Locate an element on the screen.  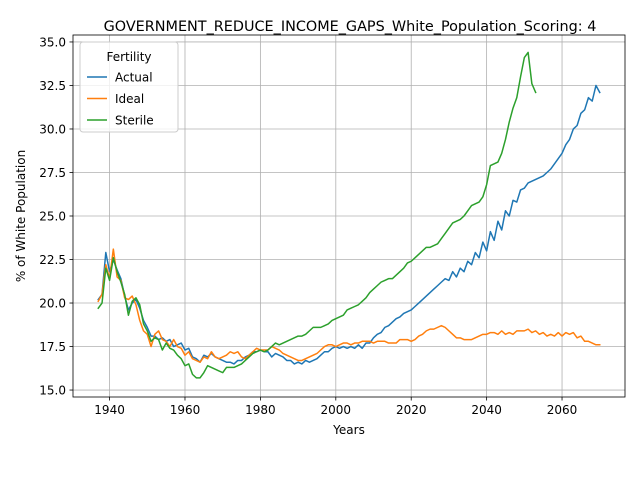
y-tick-label: 30.0 is located at coordinates (52, 129).